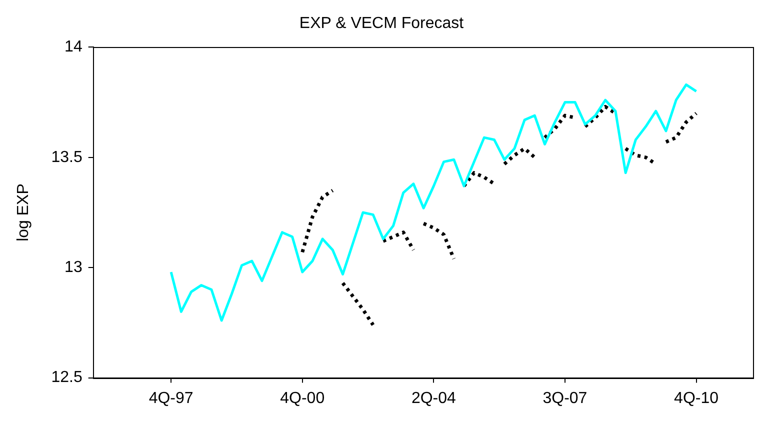 This screenshot has width=761, height=424. Describe the element at coordinates (171, 398) in the screenshot. I see `x-tick-label: 4Q-97` at that location.